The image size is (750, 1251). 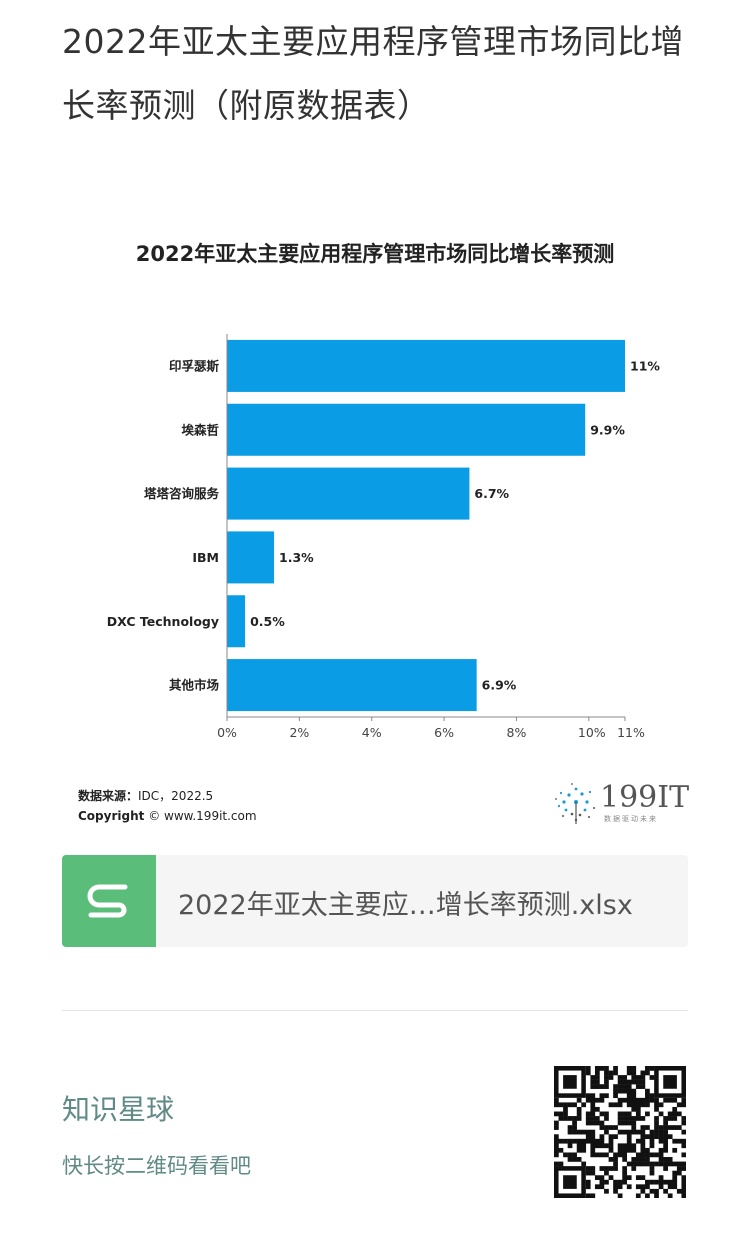 I want to click on copyright-label: Copyright, so click(x=111, y=816).